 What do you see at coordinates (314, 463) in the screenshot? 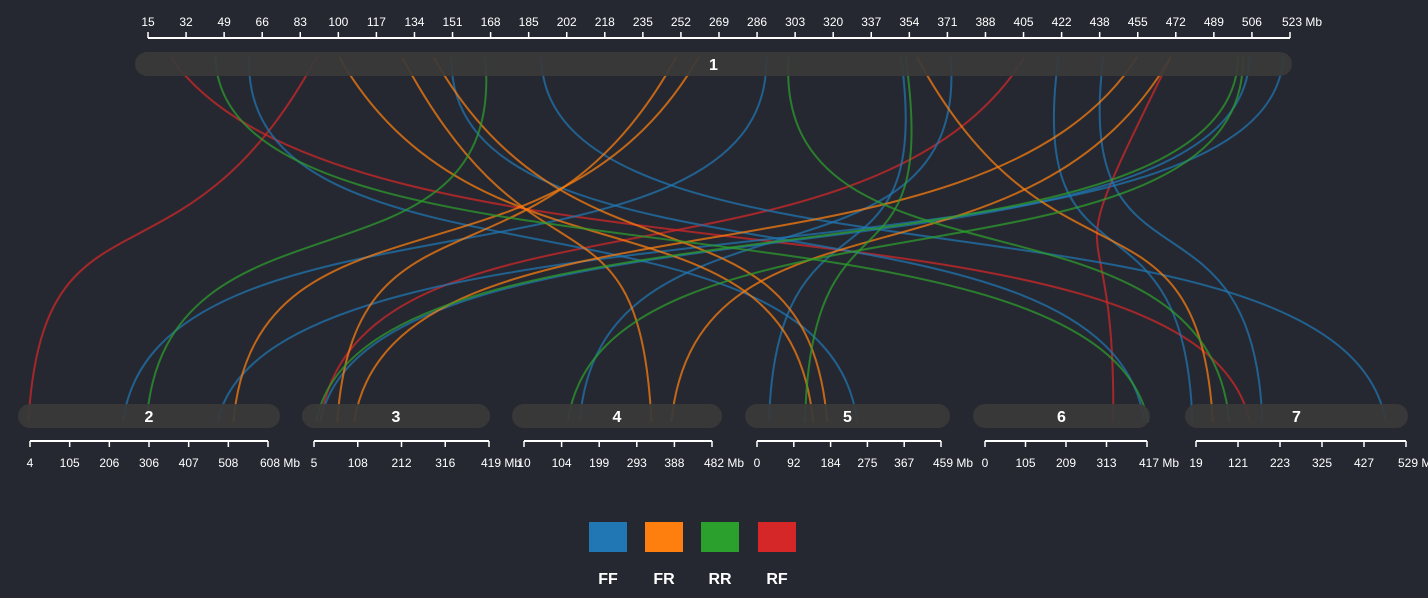
I see `tick-label: 5` at bounding box center [314, 463].